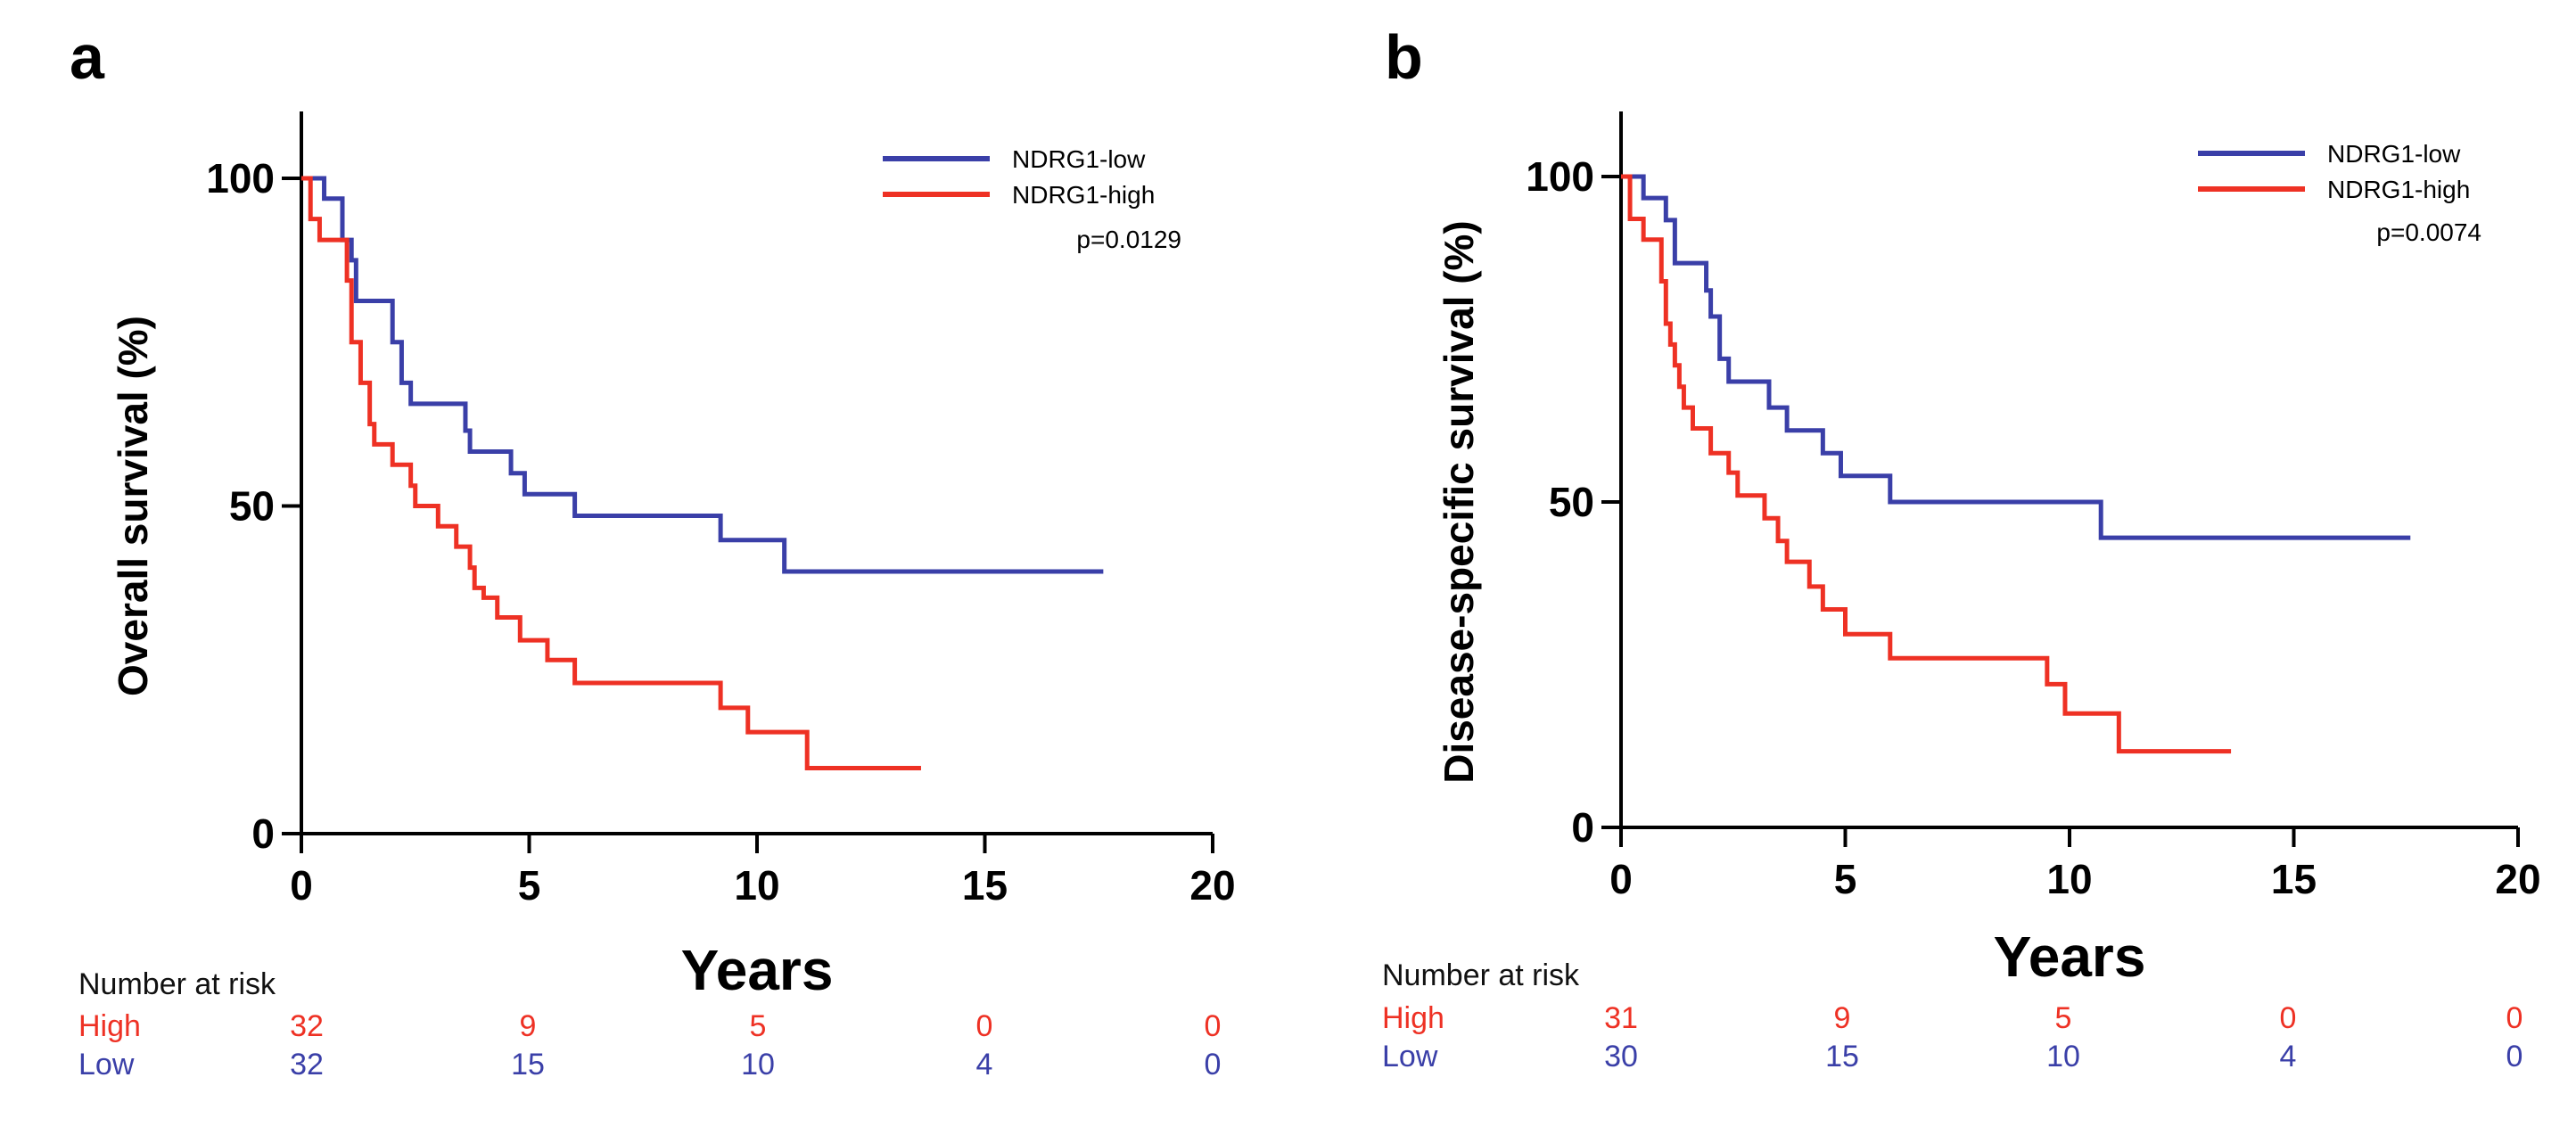 This screenshot has width=2576, height=1135. Describe the element at coordinates (1459, 502) in the screenshot. I see `y-axis-label: Disease-specific survival (%)` at that location.